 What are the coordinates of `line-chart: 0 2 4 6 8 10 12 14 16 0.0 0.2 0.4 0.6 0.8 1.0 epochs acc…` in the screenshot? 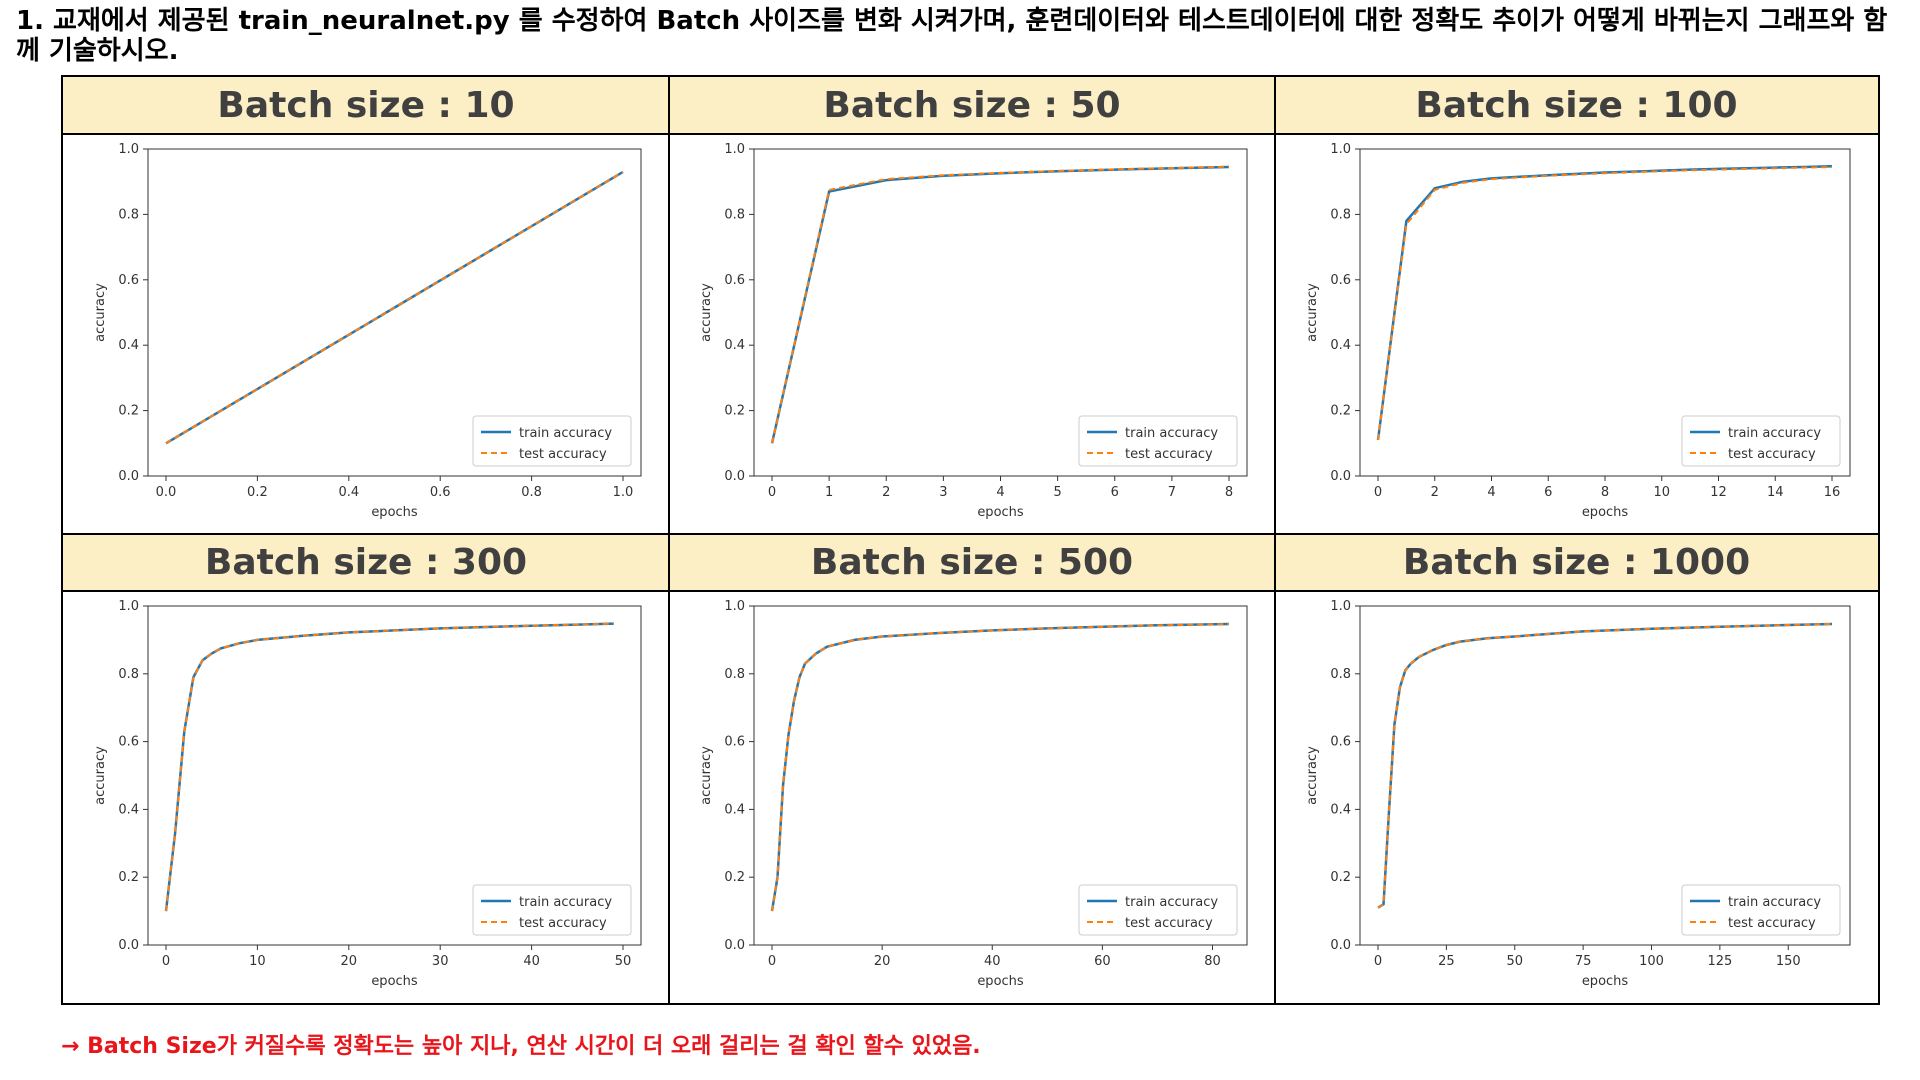 It's located at (1578, 331).